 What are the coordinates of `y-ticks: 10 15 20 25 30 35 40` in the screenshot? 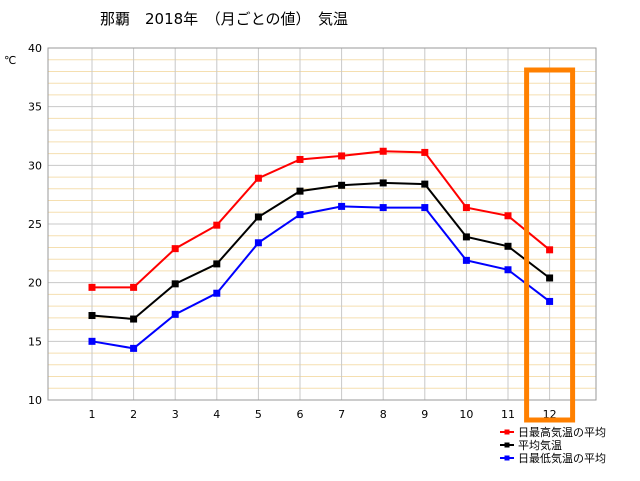 It's located at (35, 224).